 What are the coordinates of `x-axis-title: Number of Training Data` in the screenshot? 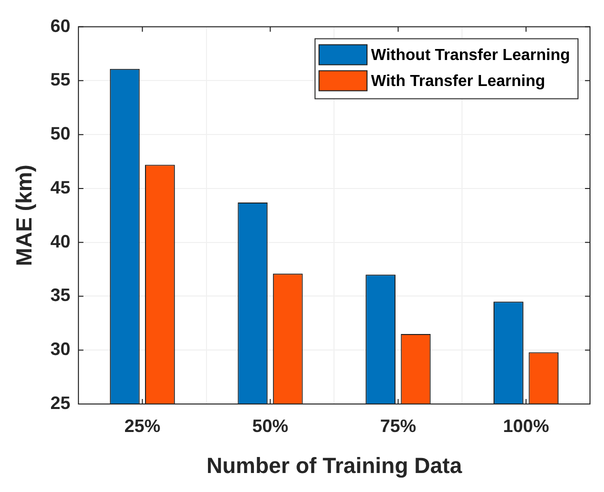 It's located at (334, 465).